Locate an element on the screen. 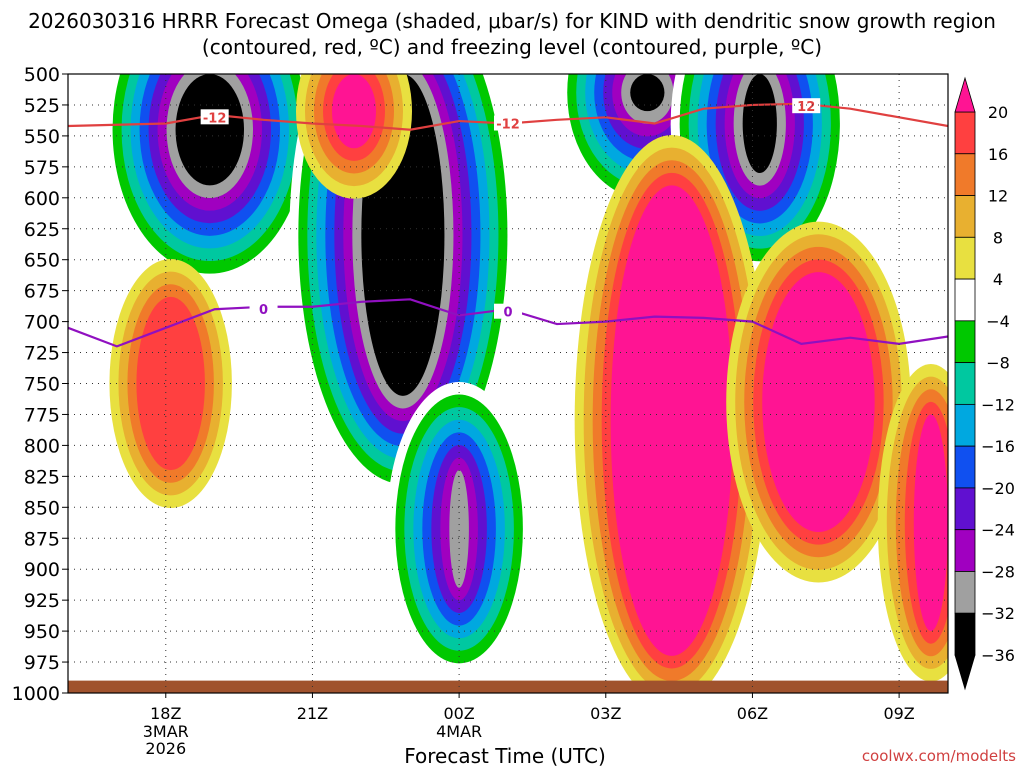 The height and width of the screenshot is (768, 1024). contour-label-3: 0 is located at coordinates (263, 310).